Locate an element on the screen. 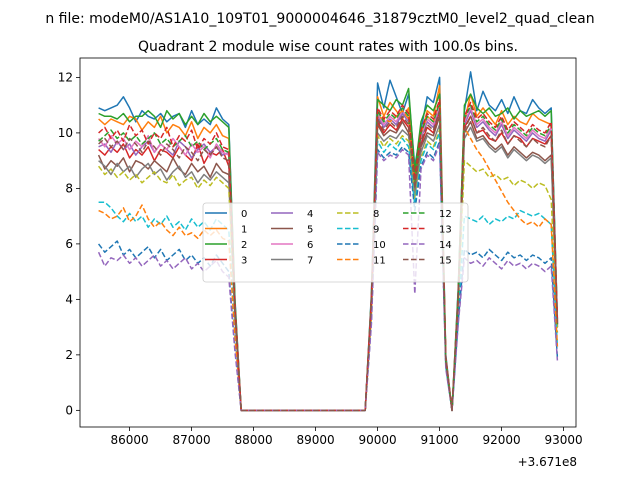 The width and height of the screenshot is (640, 480). legend-label-8: 8 is located at coordinates (376, 214).